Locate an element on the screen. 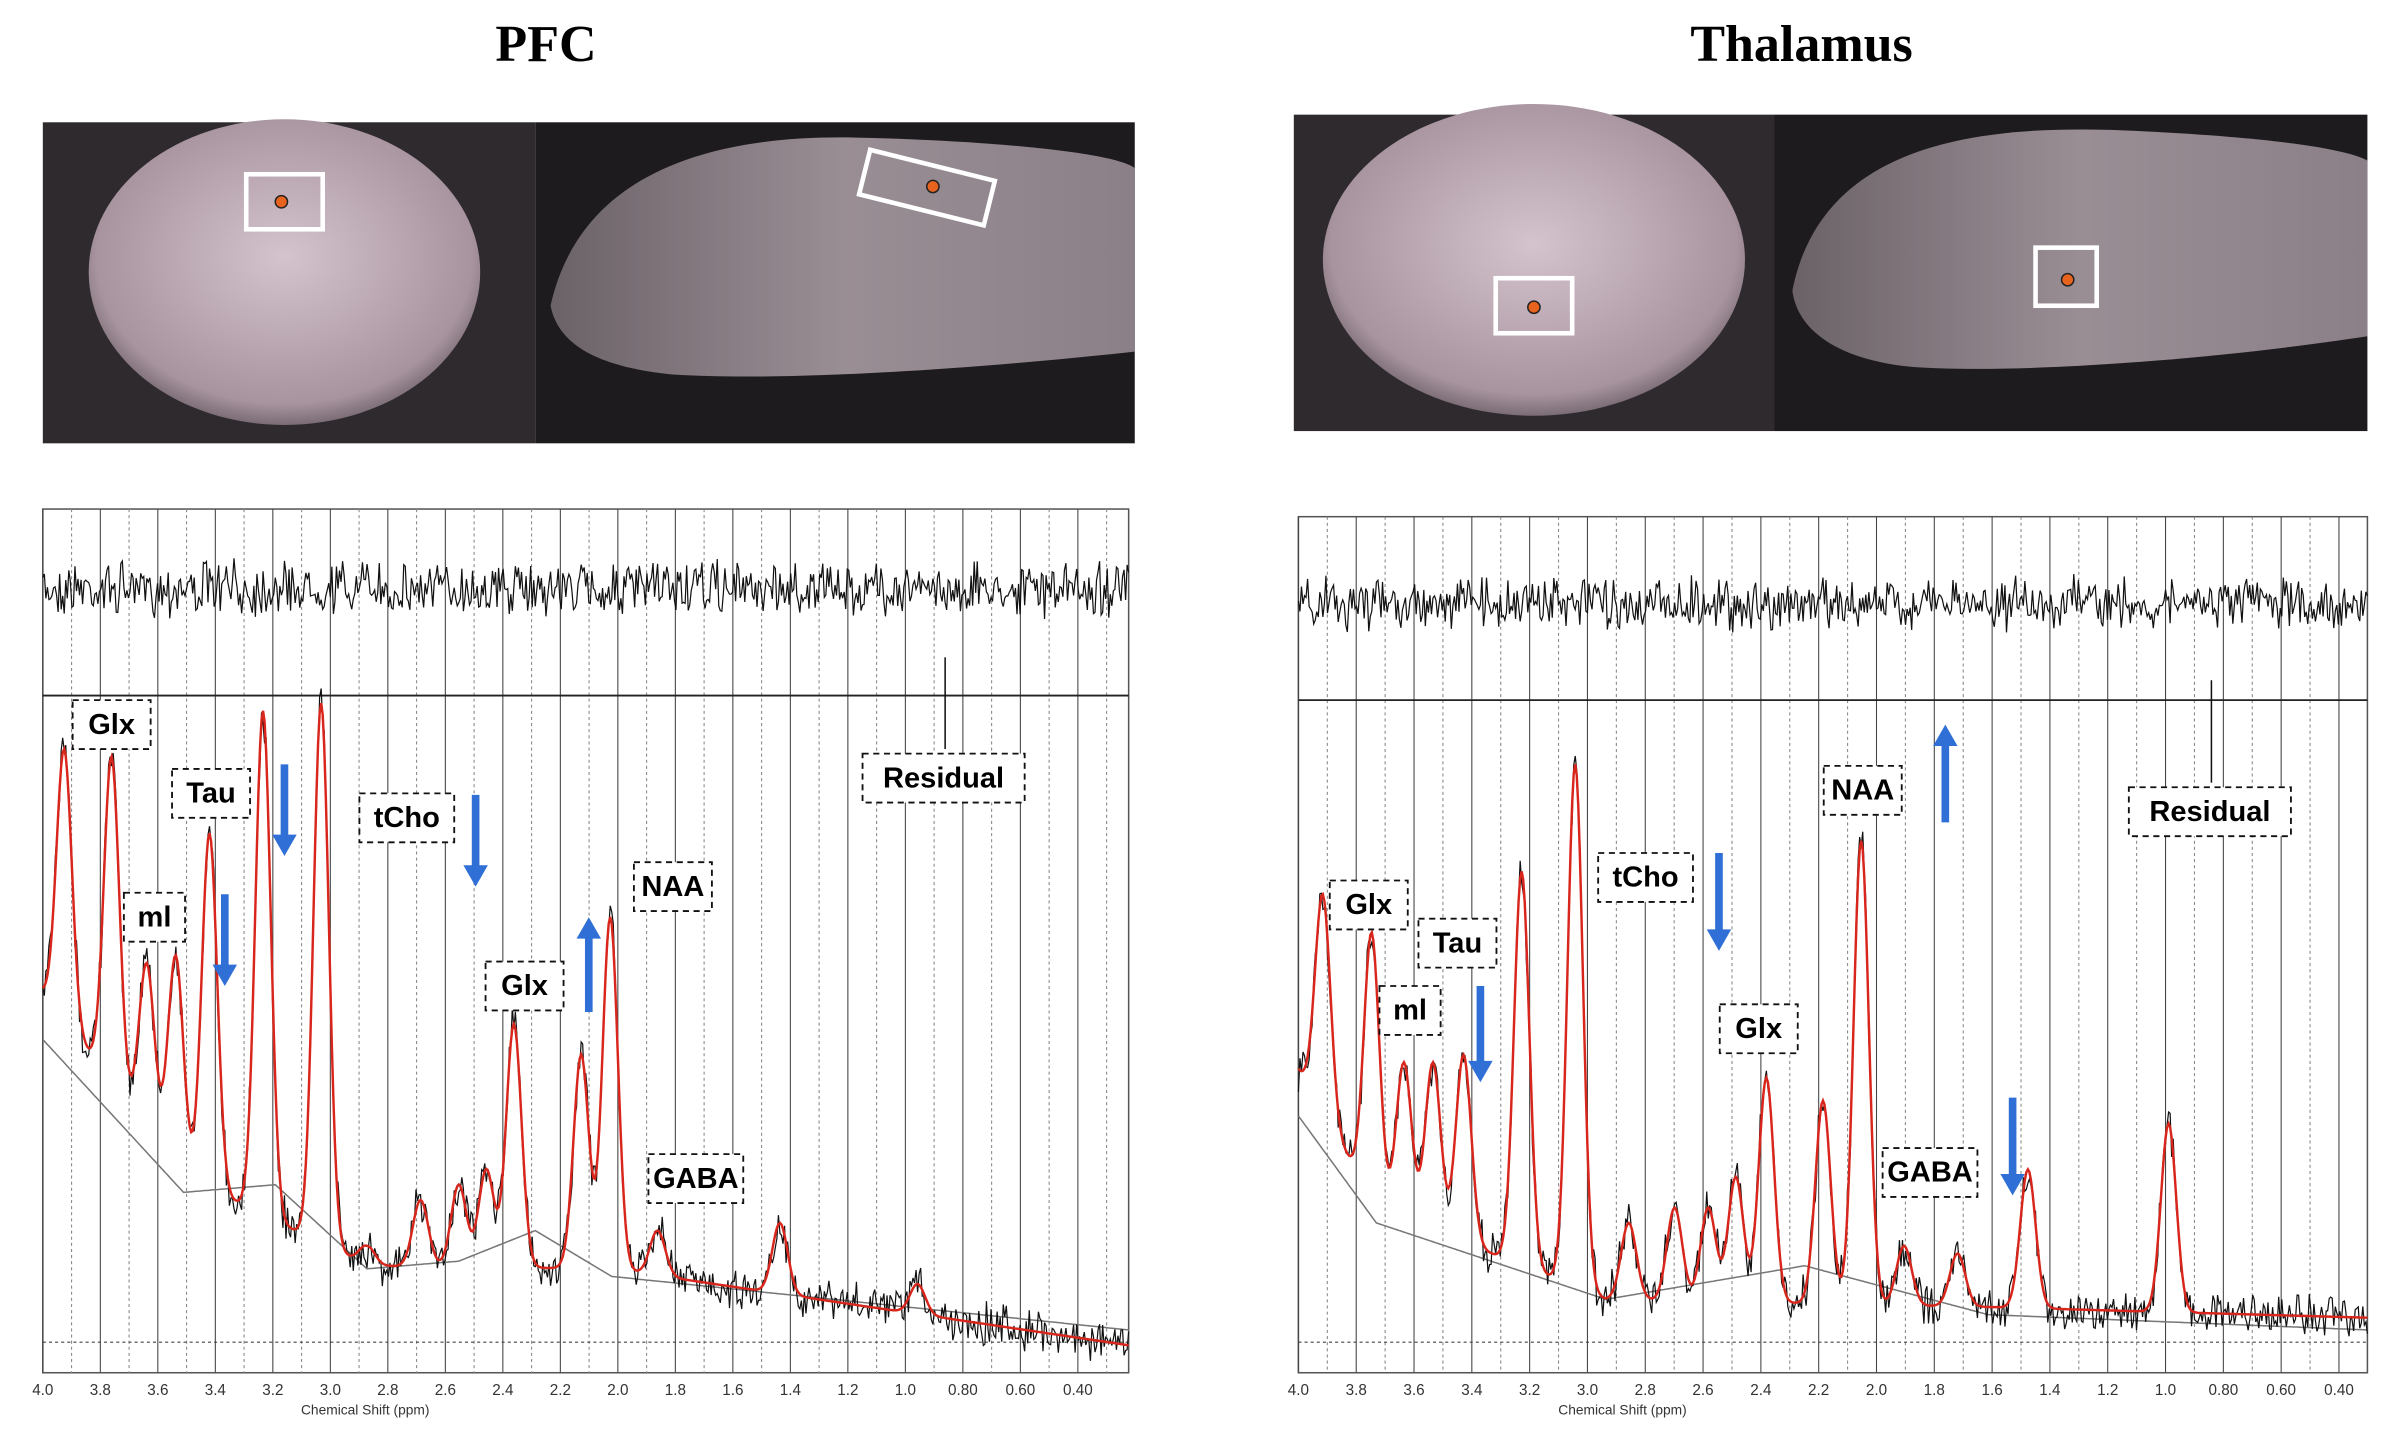 This screenshot has height=1440, width=2398. panel-title: Thalamus is located at coordinates (1801, 44).